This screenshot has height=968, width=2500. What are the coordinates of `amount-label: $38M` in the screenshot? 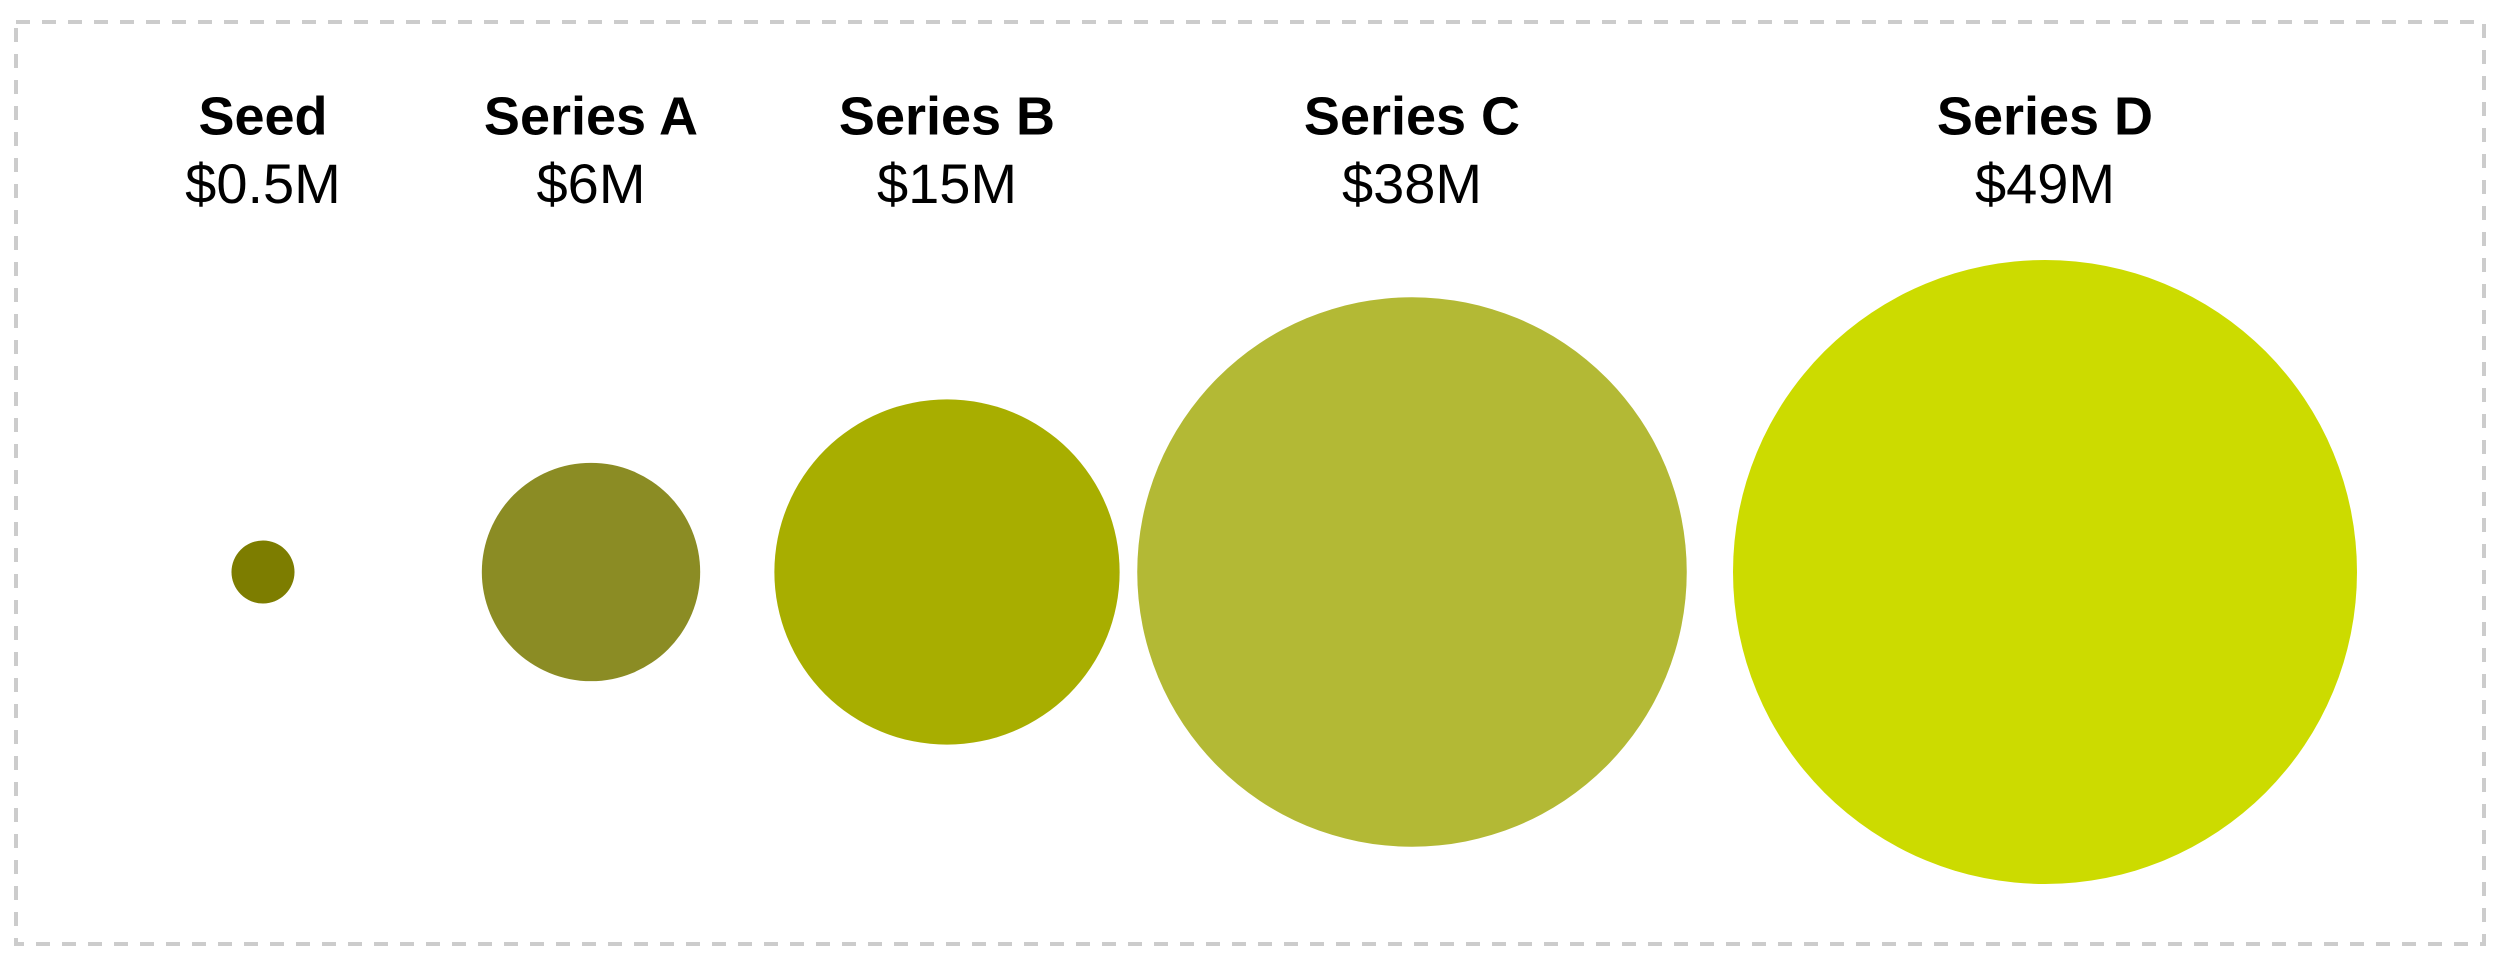 It's located at (1412, 183).